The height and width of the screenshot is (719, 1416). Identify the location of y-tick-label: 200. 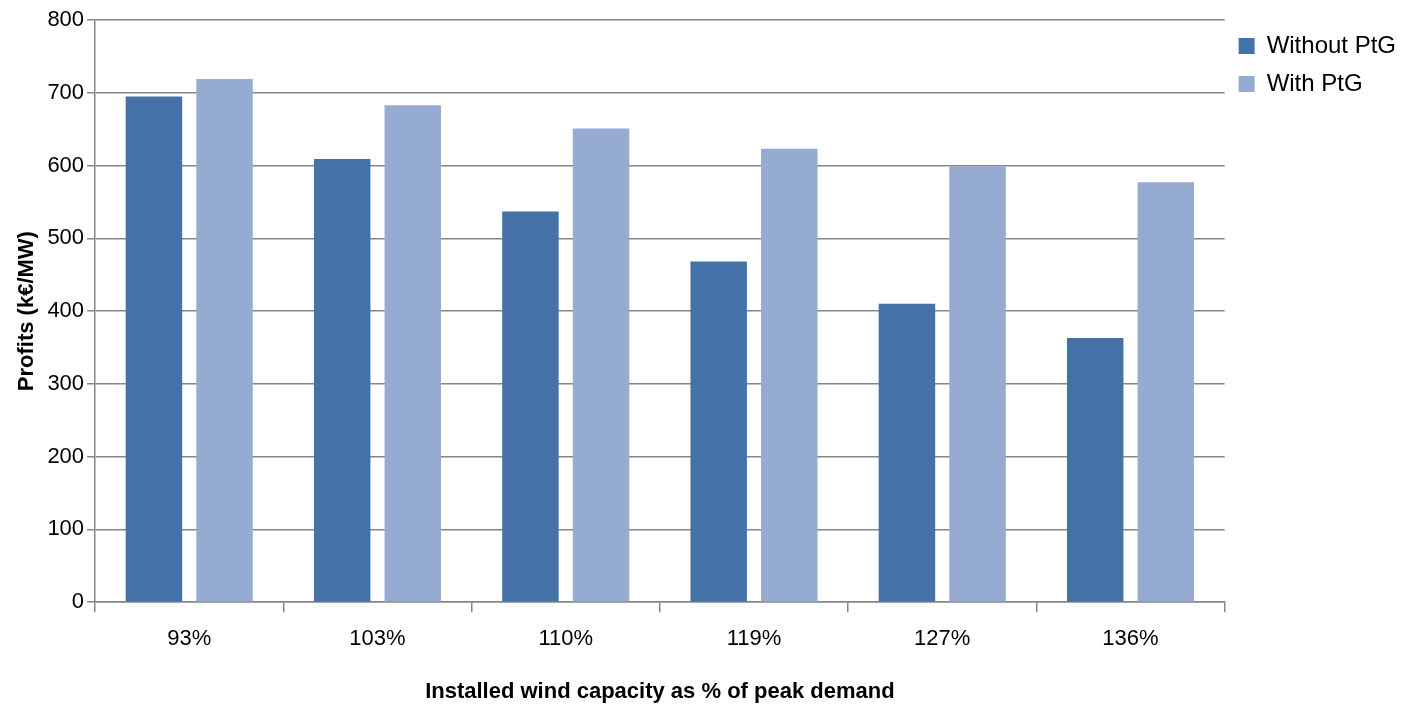
(66, 455).